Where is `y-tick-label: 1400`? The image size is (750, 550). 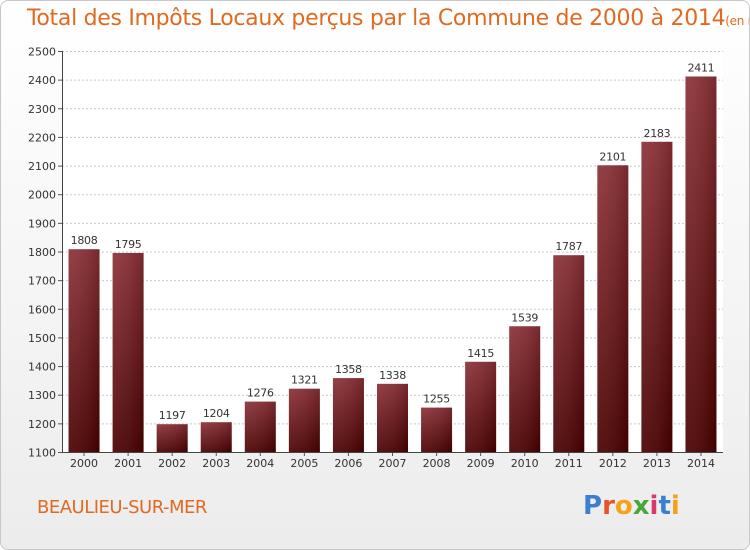
y-tick-label: 1400 is located at coordinates (42, 367).